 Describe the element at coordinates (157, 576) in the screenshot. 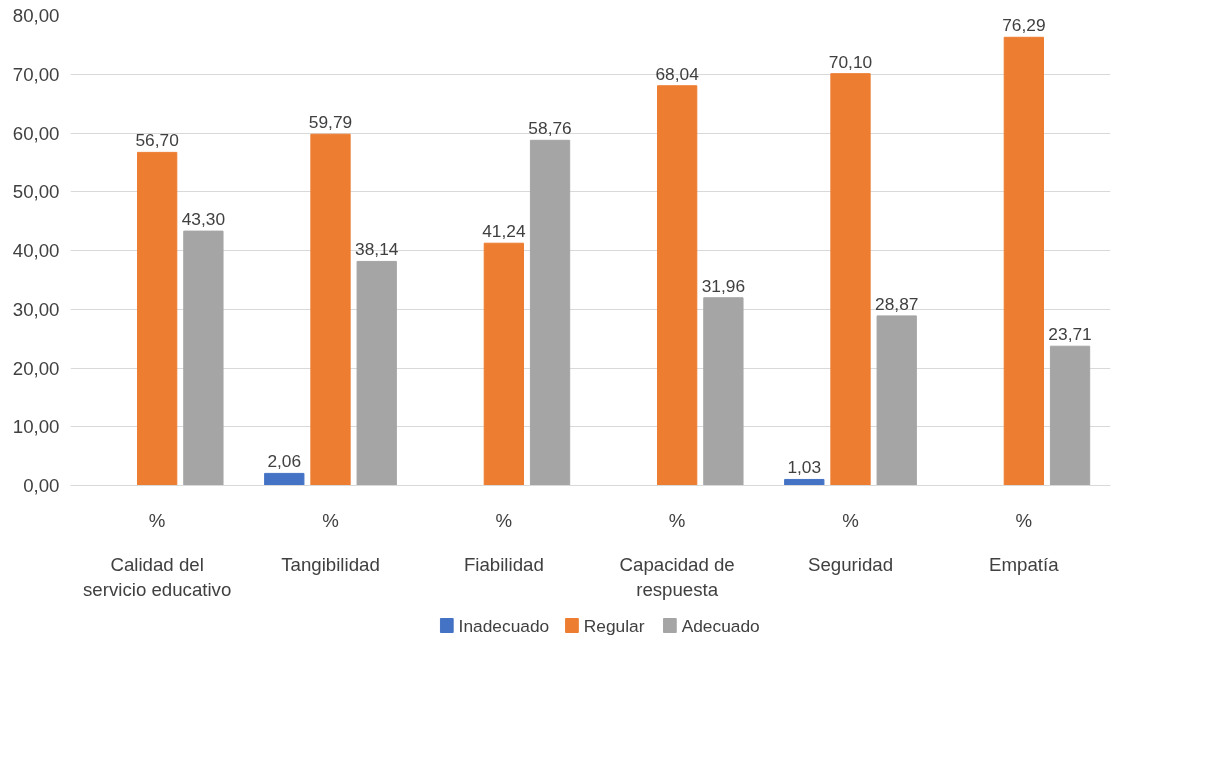

I see `x-tick-label: Calidad del servicio educativo` at that location.